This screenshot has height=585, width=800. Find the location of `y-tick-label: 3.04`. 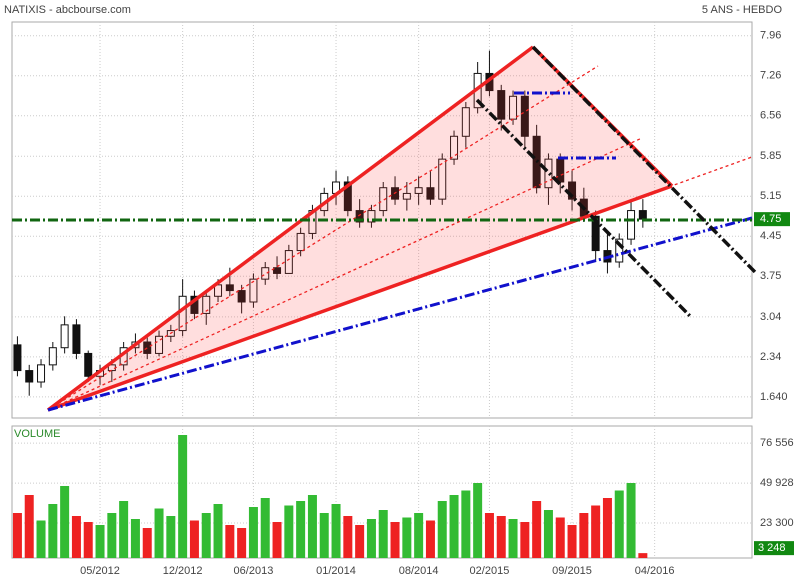

y-tick-label: 3.04 is located at coordinates (770, 317).